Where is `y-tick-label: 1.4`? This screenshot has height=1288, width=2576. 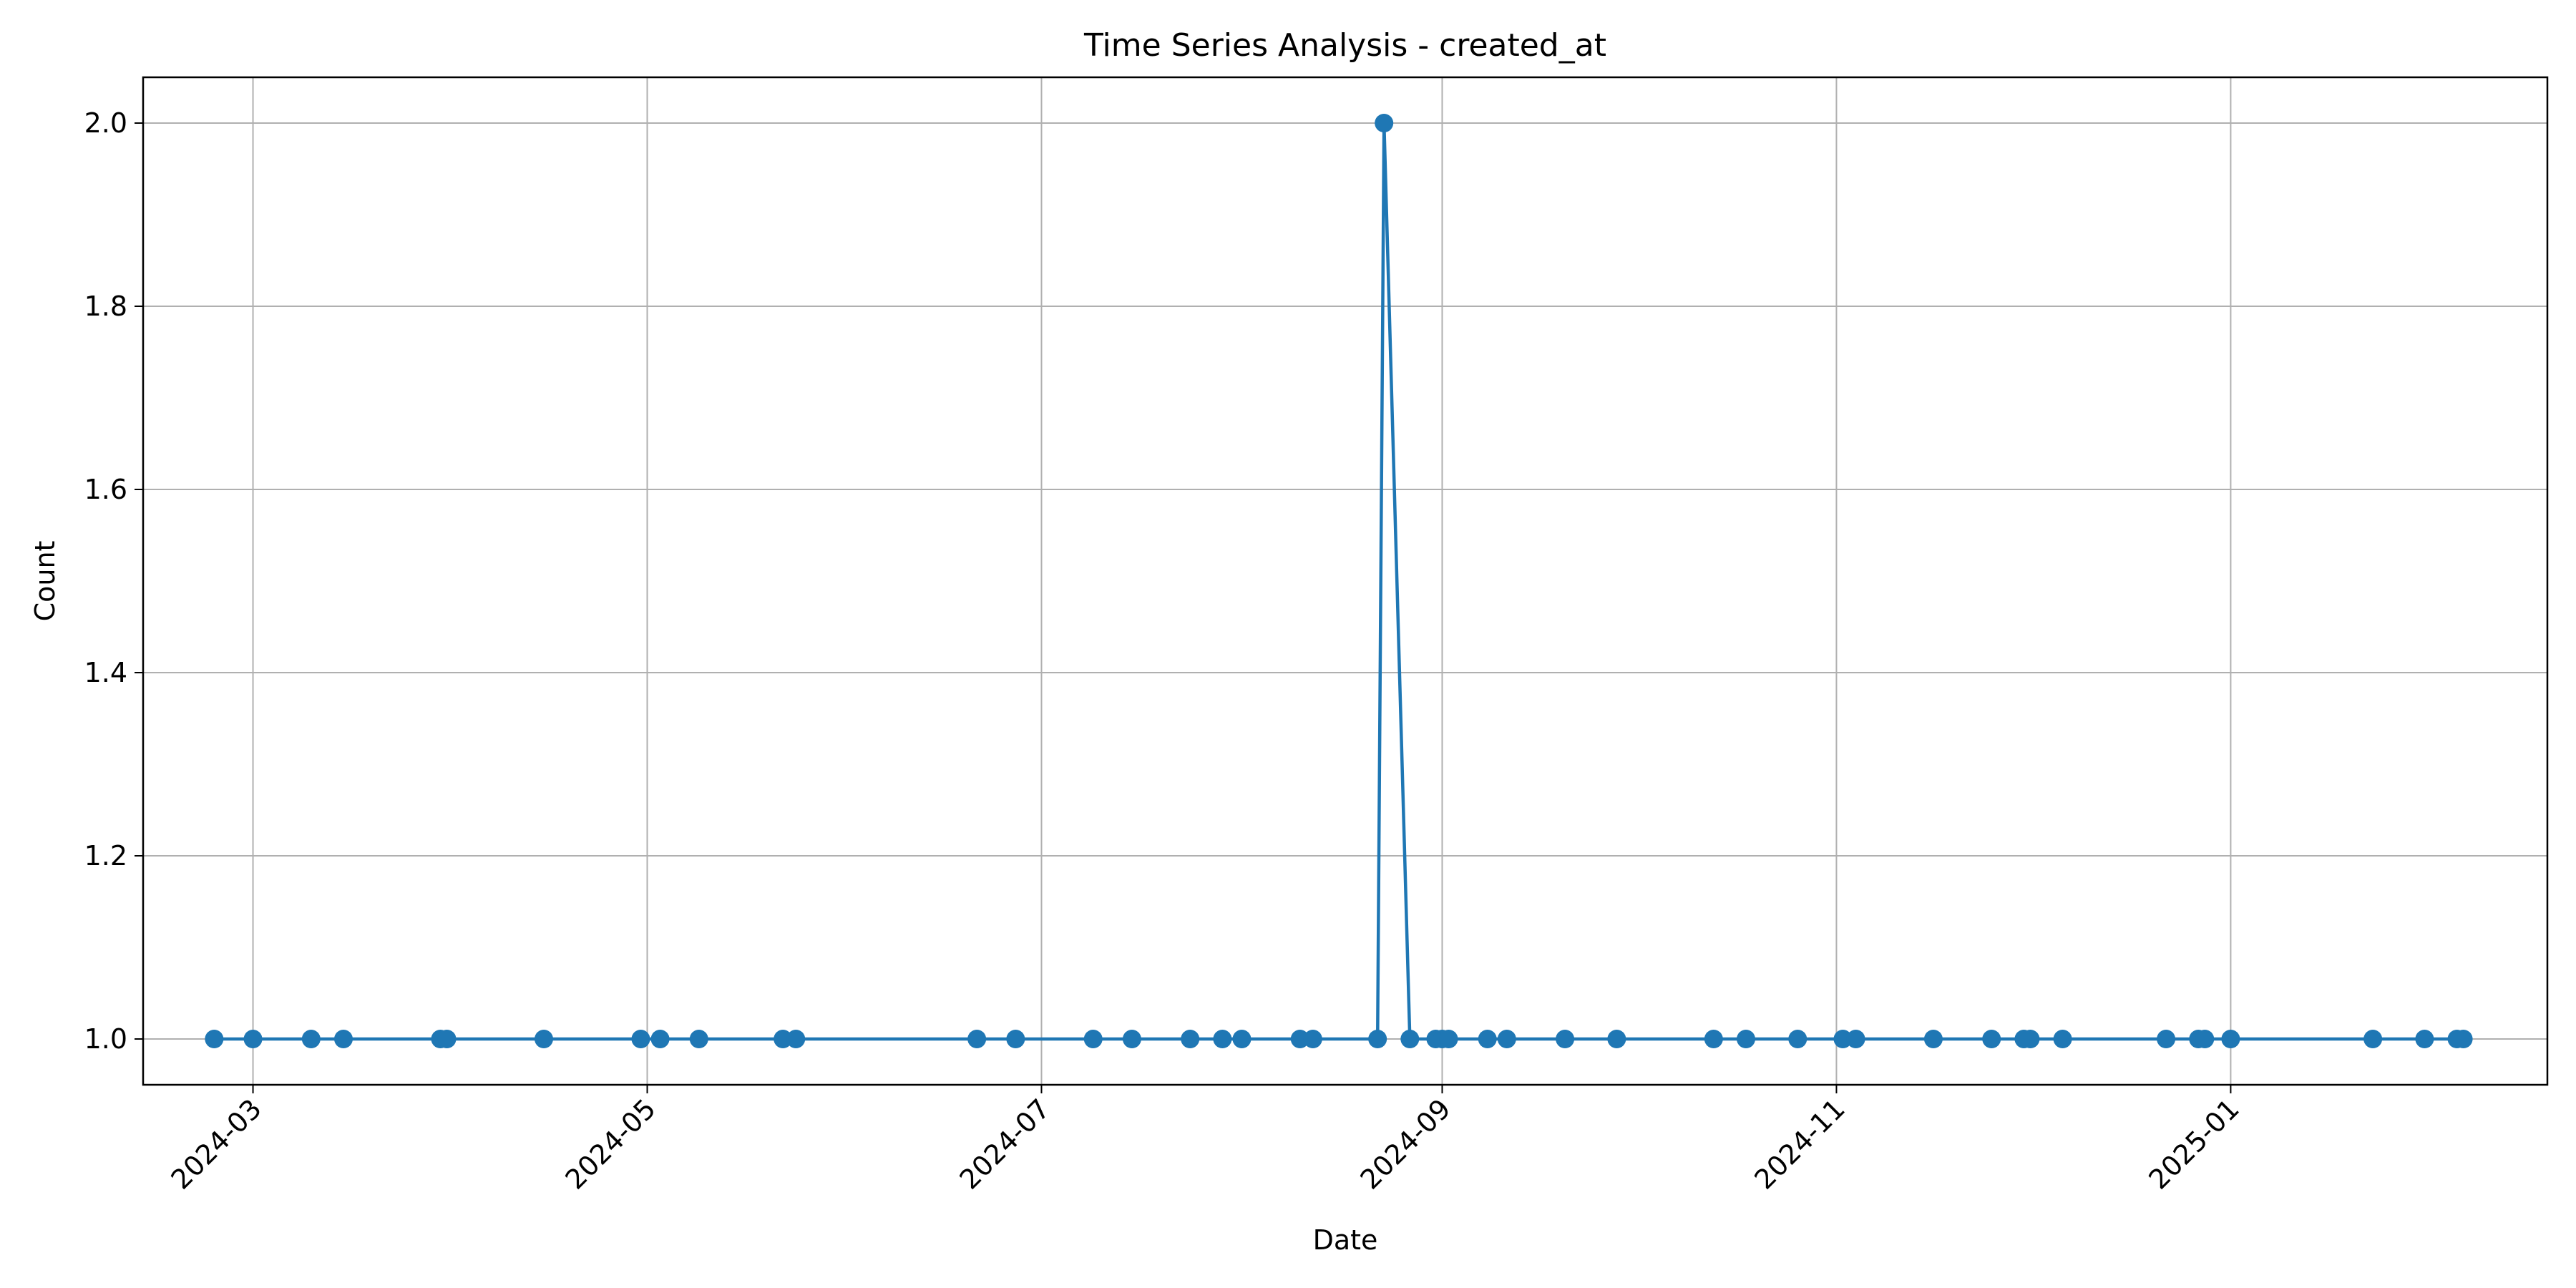
y-tick-label: 1.4 is located at coordinates (105, 672).